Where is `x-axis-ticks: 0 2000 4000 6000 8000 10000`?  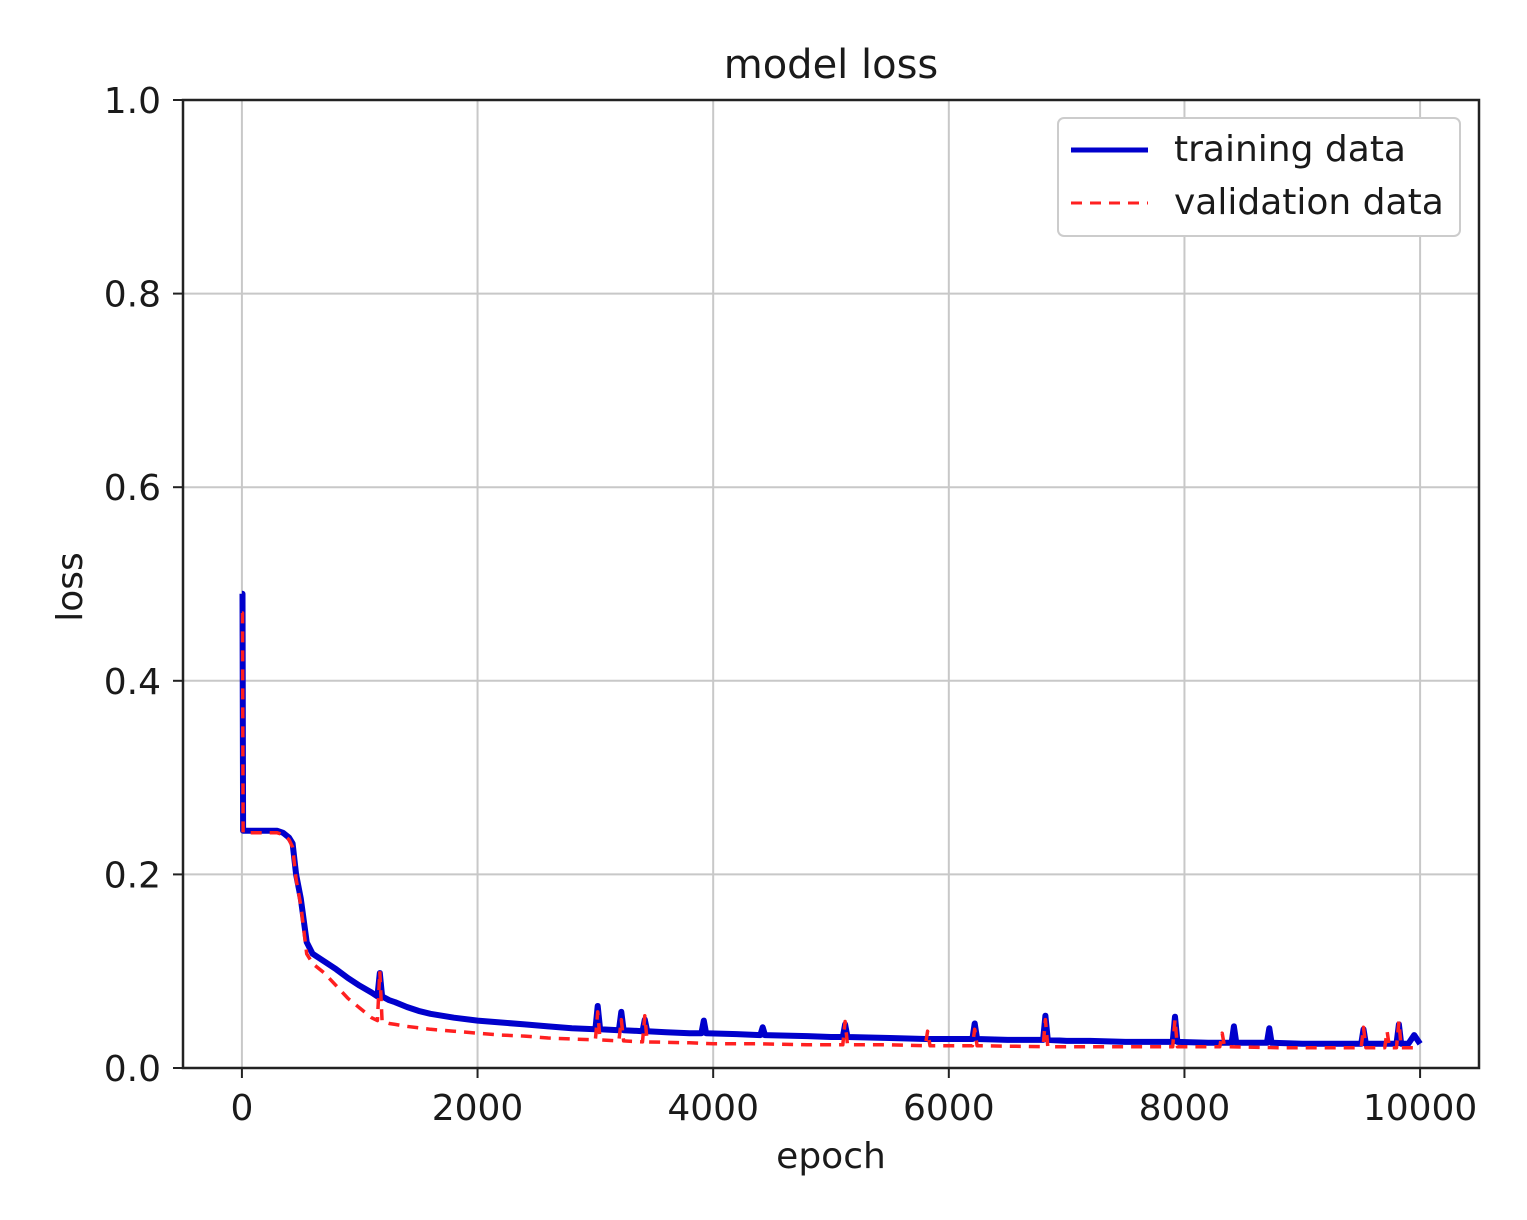 x-axis-ticks: 0 2000 4000 6000 8000 10000 is located at coordinates (853, 1098).